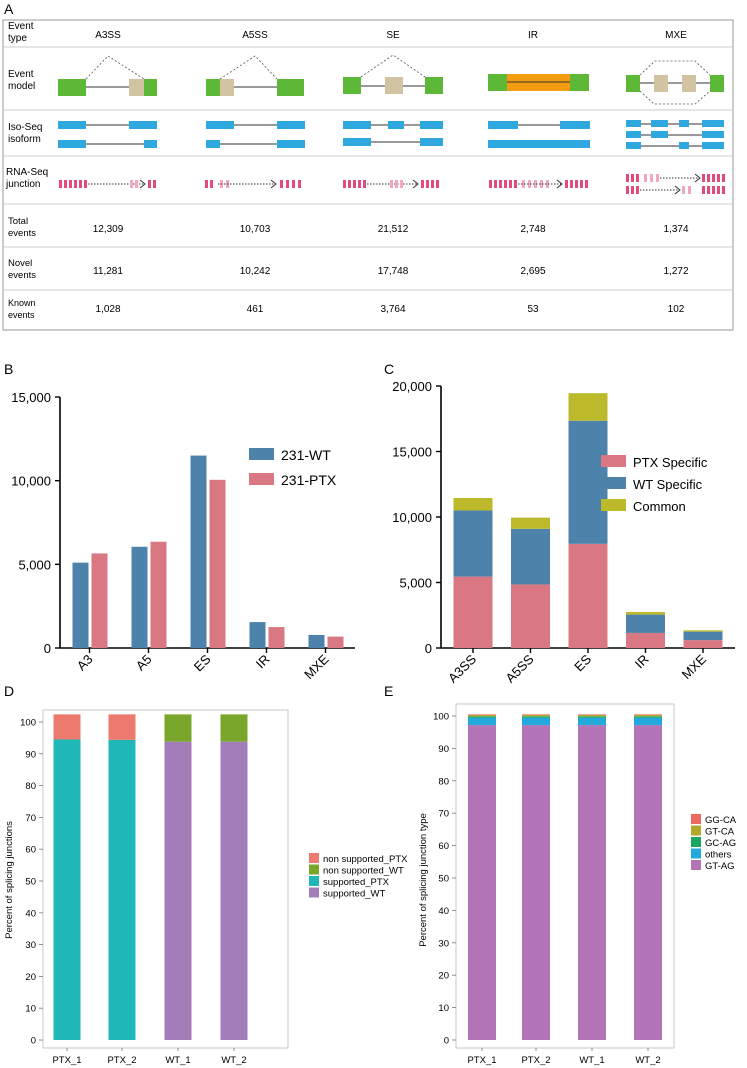  What do you see at coordinates (703, 631) in the screenshot?
I see `bar-common-mxe` at bounding box center [703, 631].